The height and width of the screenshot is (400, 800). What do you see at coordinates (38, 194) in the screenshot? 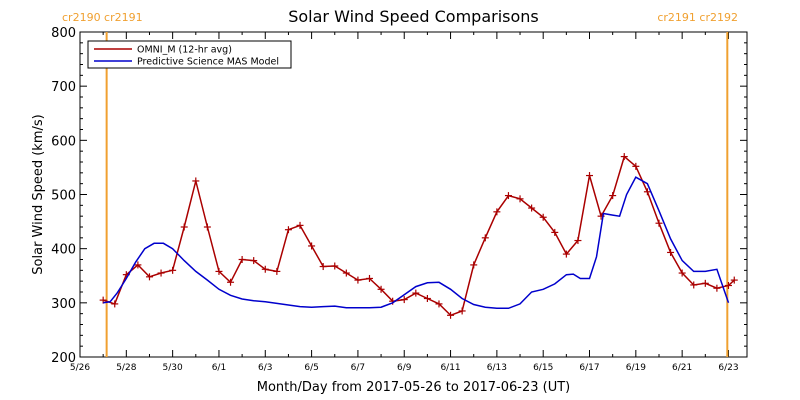
I see `y-axis-label: Solar Wind Speed (km/s)` at bounding box center [38, 194].